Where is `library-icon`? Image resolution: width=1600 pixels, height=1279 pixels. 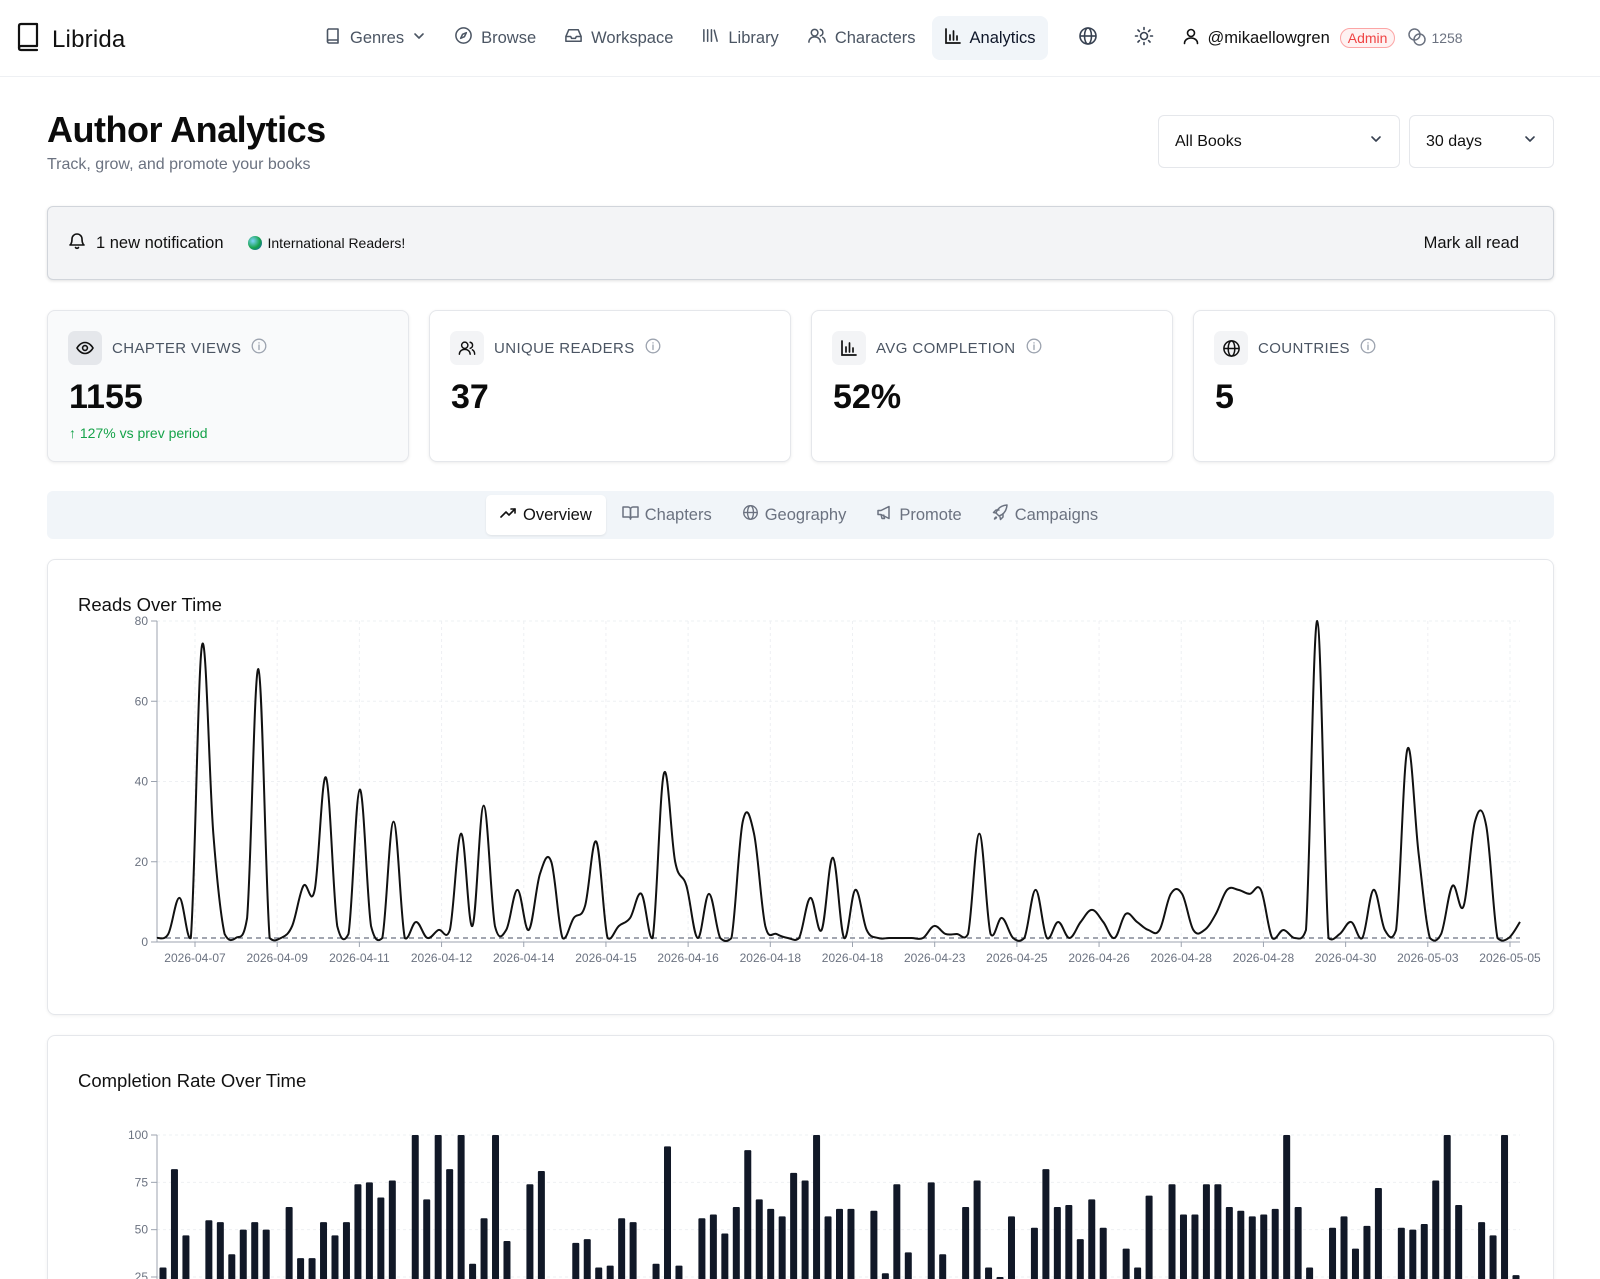 library-icon is located at coordinates (710, 38).